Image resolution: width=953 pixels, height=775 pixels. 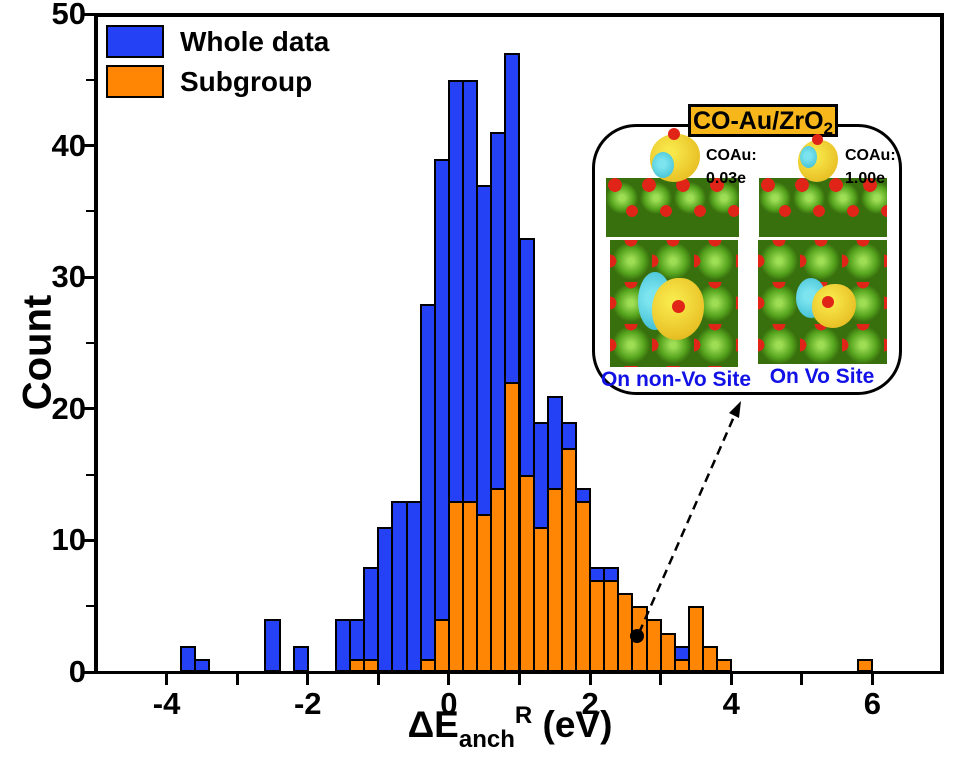 What do you see at coordinates (246, 81) in the screenshot?
I see `legend-label-subgroup: Subgroup` at bounding box center [246, 81].